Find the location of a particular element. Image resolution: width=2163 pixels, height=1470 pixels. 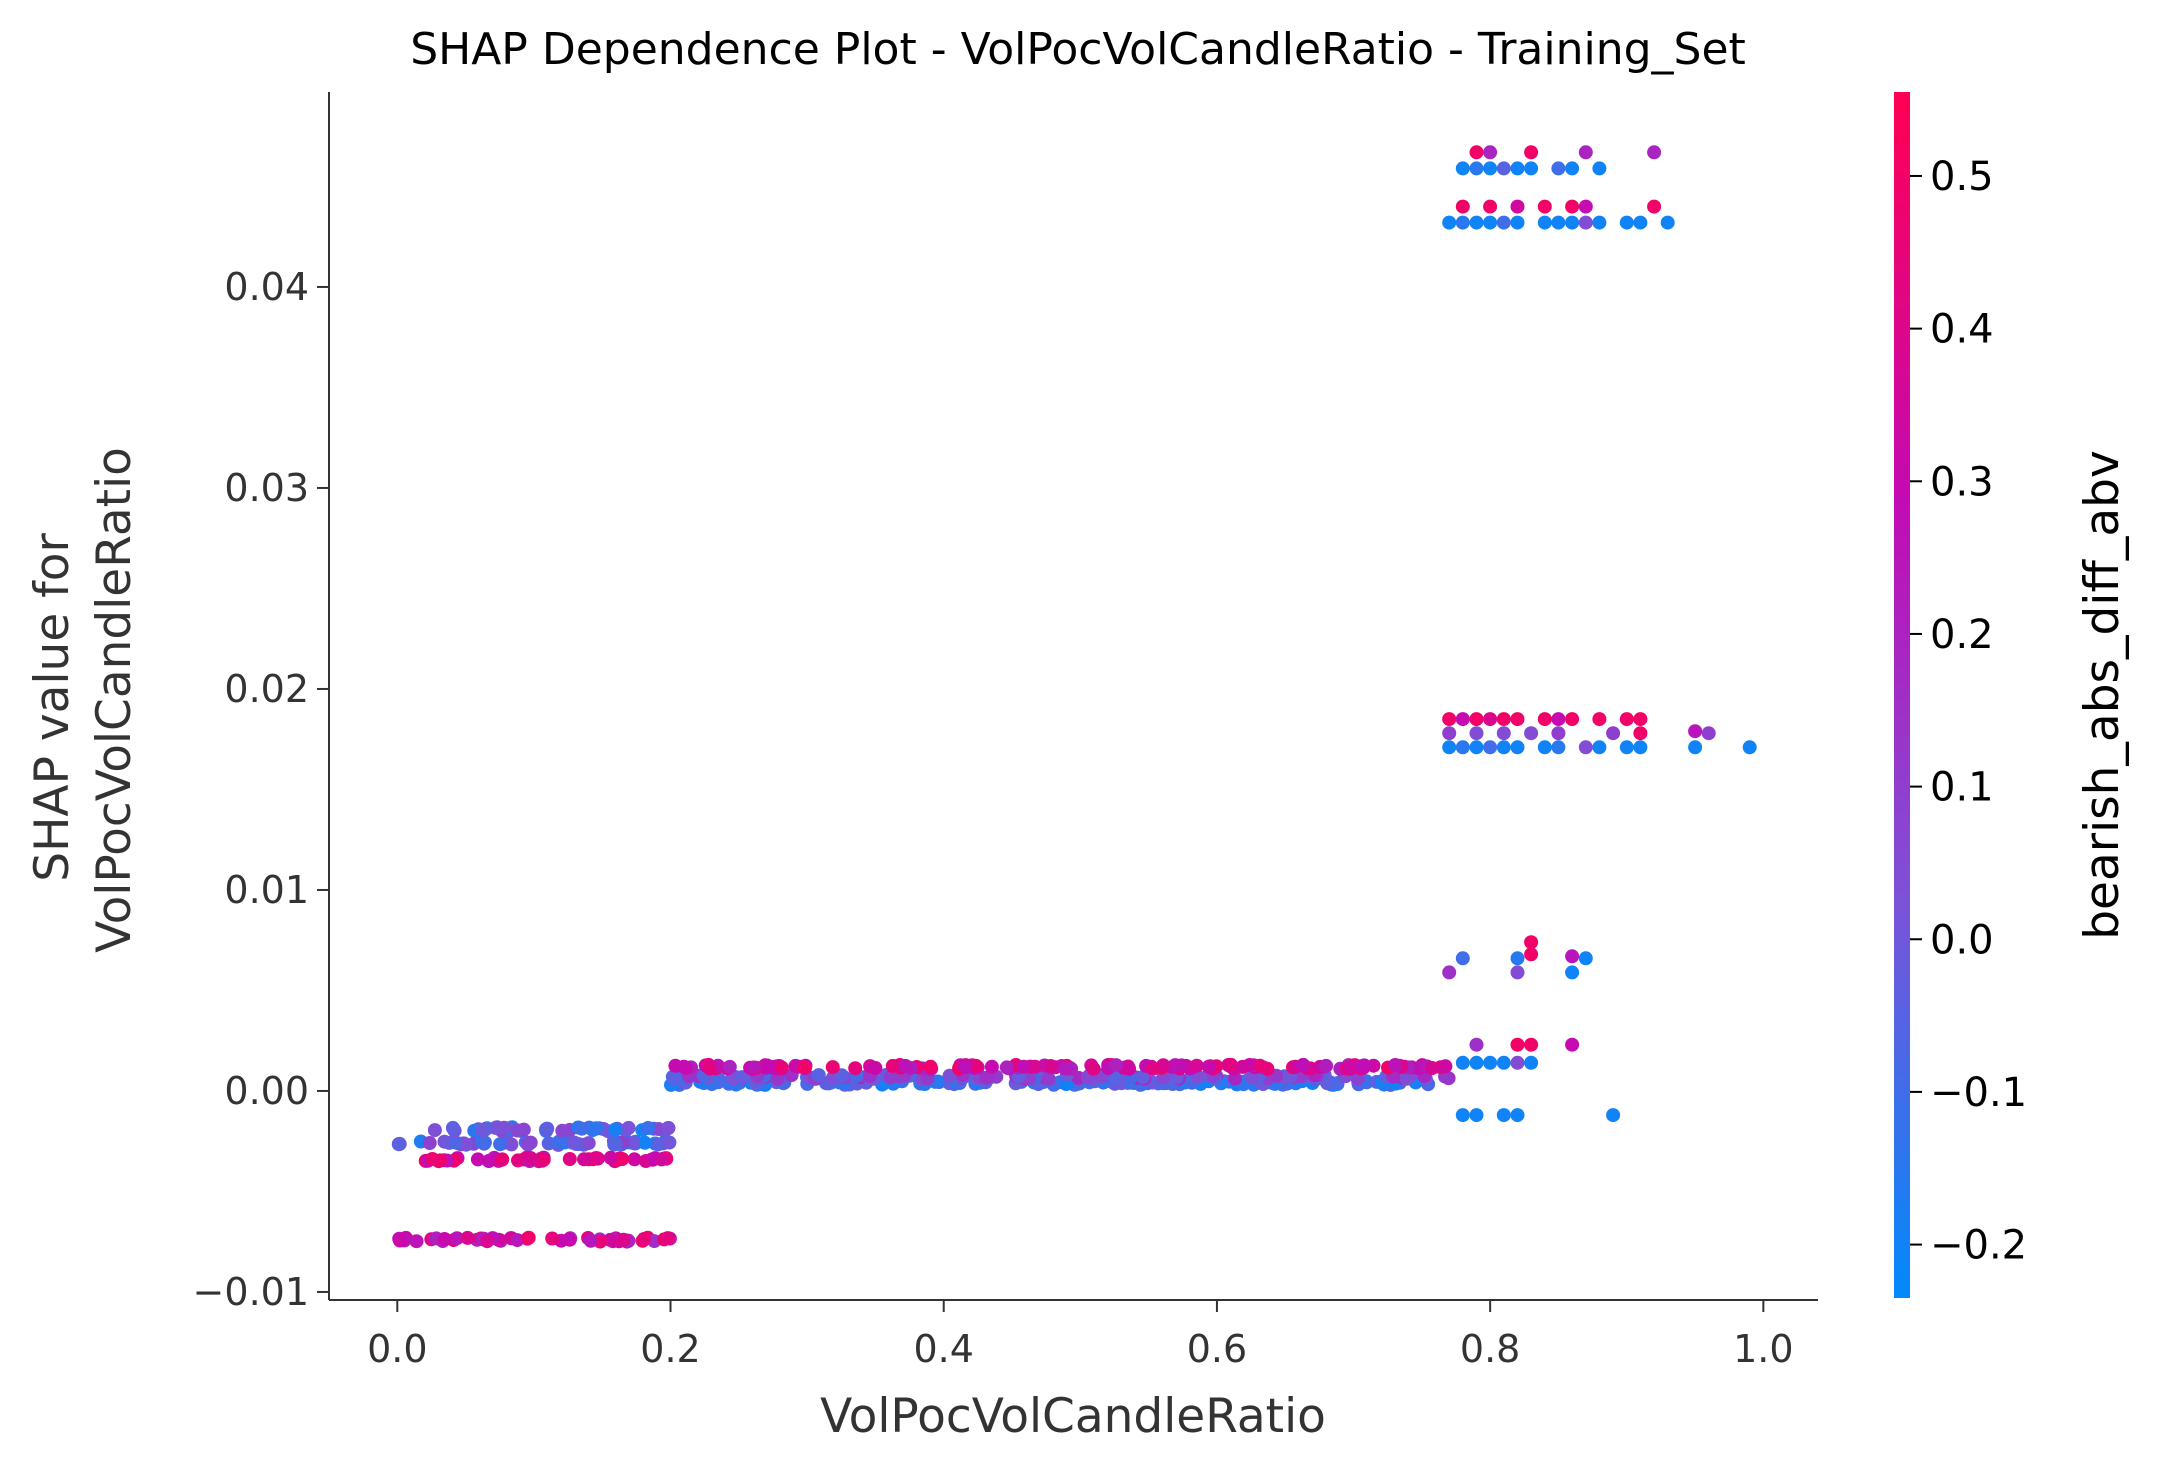

x-axis-label: VolPocVolCandleRatio is located at coordinates (1073, 1416).